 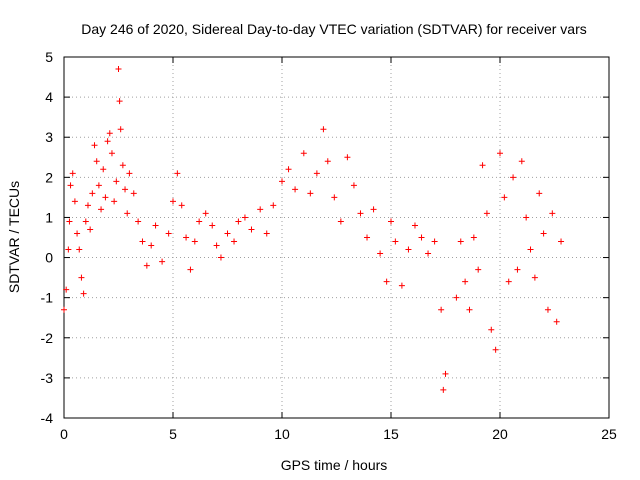 I want to click on y-tick-label: -4, so click(x=47, y=418).